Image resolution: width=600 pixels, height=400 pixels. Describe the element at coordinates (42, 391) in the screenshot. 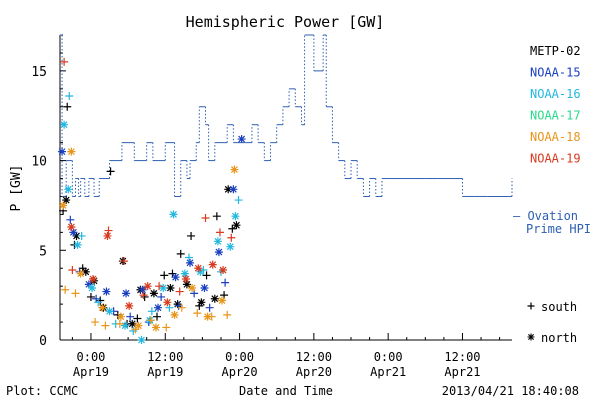

I see `plot-credit: Plot: CCMC` at that location.